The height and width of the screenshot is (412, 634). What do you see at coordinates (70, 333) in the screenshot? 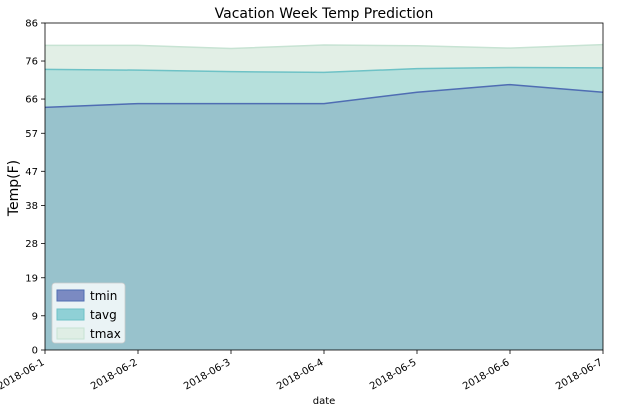
I see `legend-swatch-tmax` at bounding box center [70, 333].